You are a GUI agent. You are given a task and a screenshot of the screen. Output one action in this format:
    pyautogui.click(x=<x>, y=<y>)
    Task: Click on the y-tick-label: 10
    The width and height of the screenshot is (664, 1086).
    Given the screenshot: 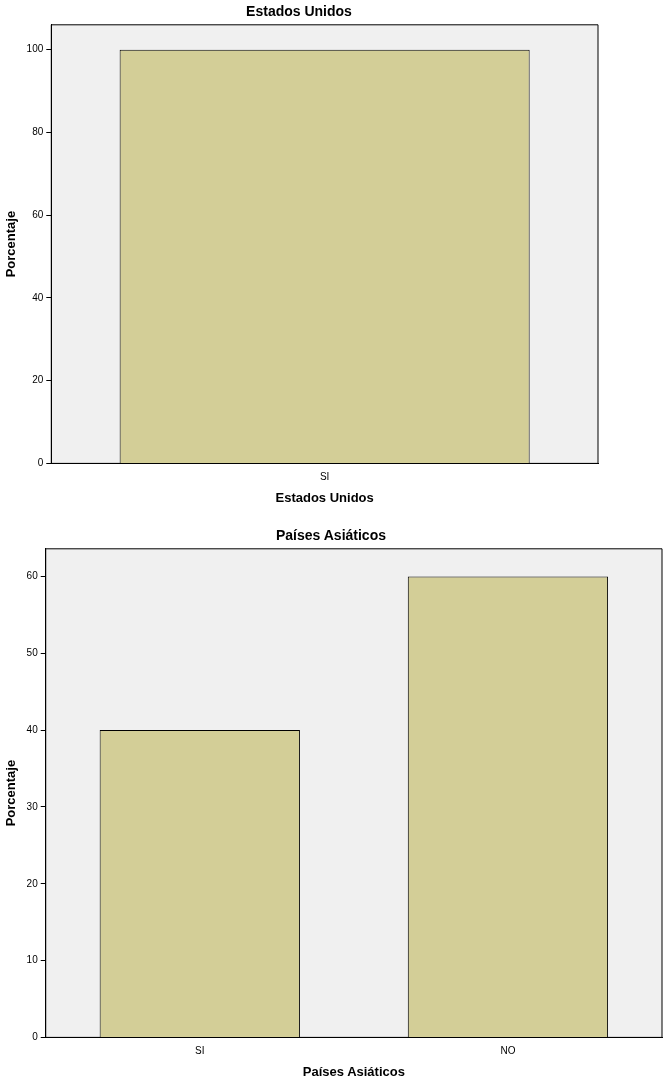 What is the action you would take?
    pyautogui.click(x=32, y=960)
    